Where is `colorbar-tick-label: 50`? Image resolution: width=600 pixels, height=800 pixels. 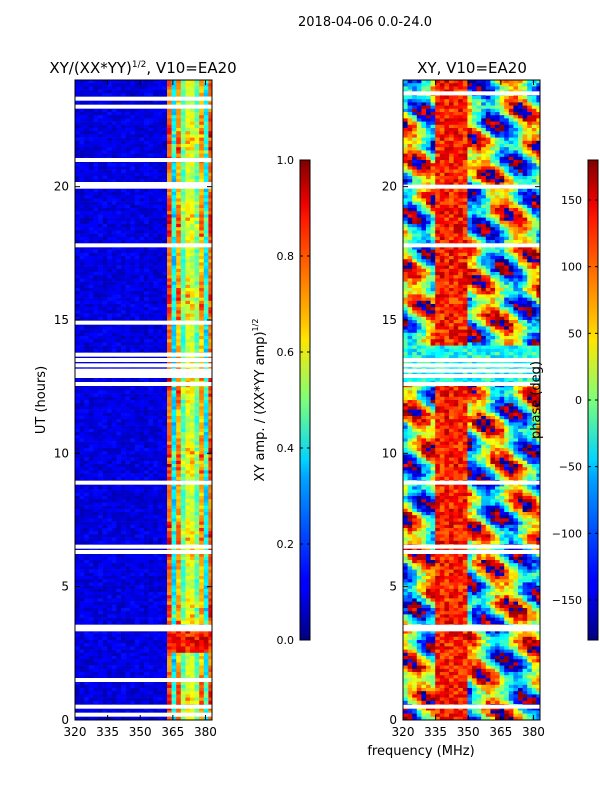
colorbar-tick-label: 50 is located at coordinates (575, 333).